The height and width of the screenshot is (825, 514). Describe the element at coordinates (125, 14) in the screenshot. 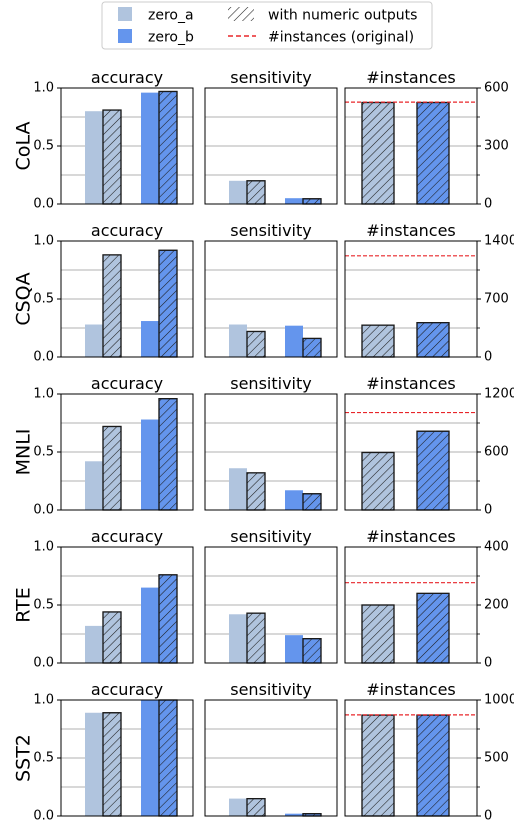

I see `legend-swatch-zero-a` at that location.